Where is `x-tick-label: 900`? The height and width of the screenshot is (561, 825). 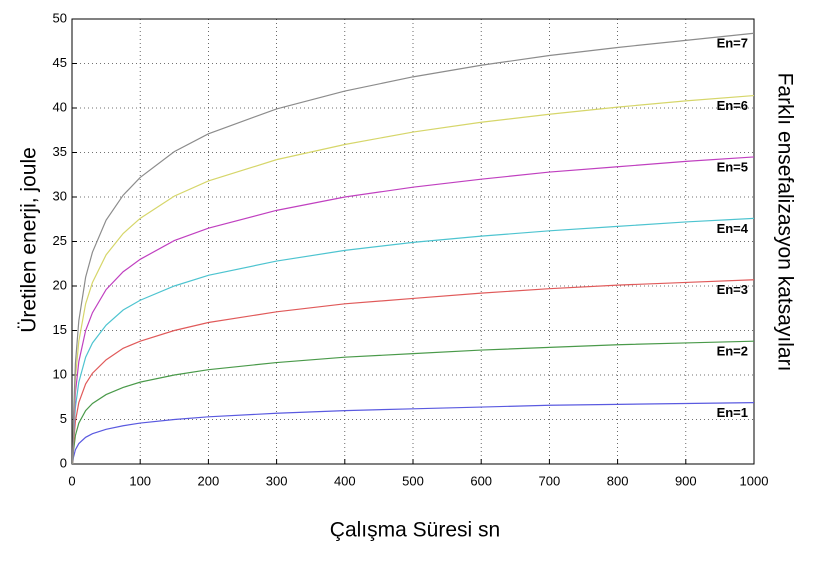
x-tick-label: 900 is located at coordinates (686, 480).